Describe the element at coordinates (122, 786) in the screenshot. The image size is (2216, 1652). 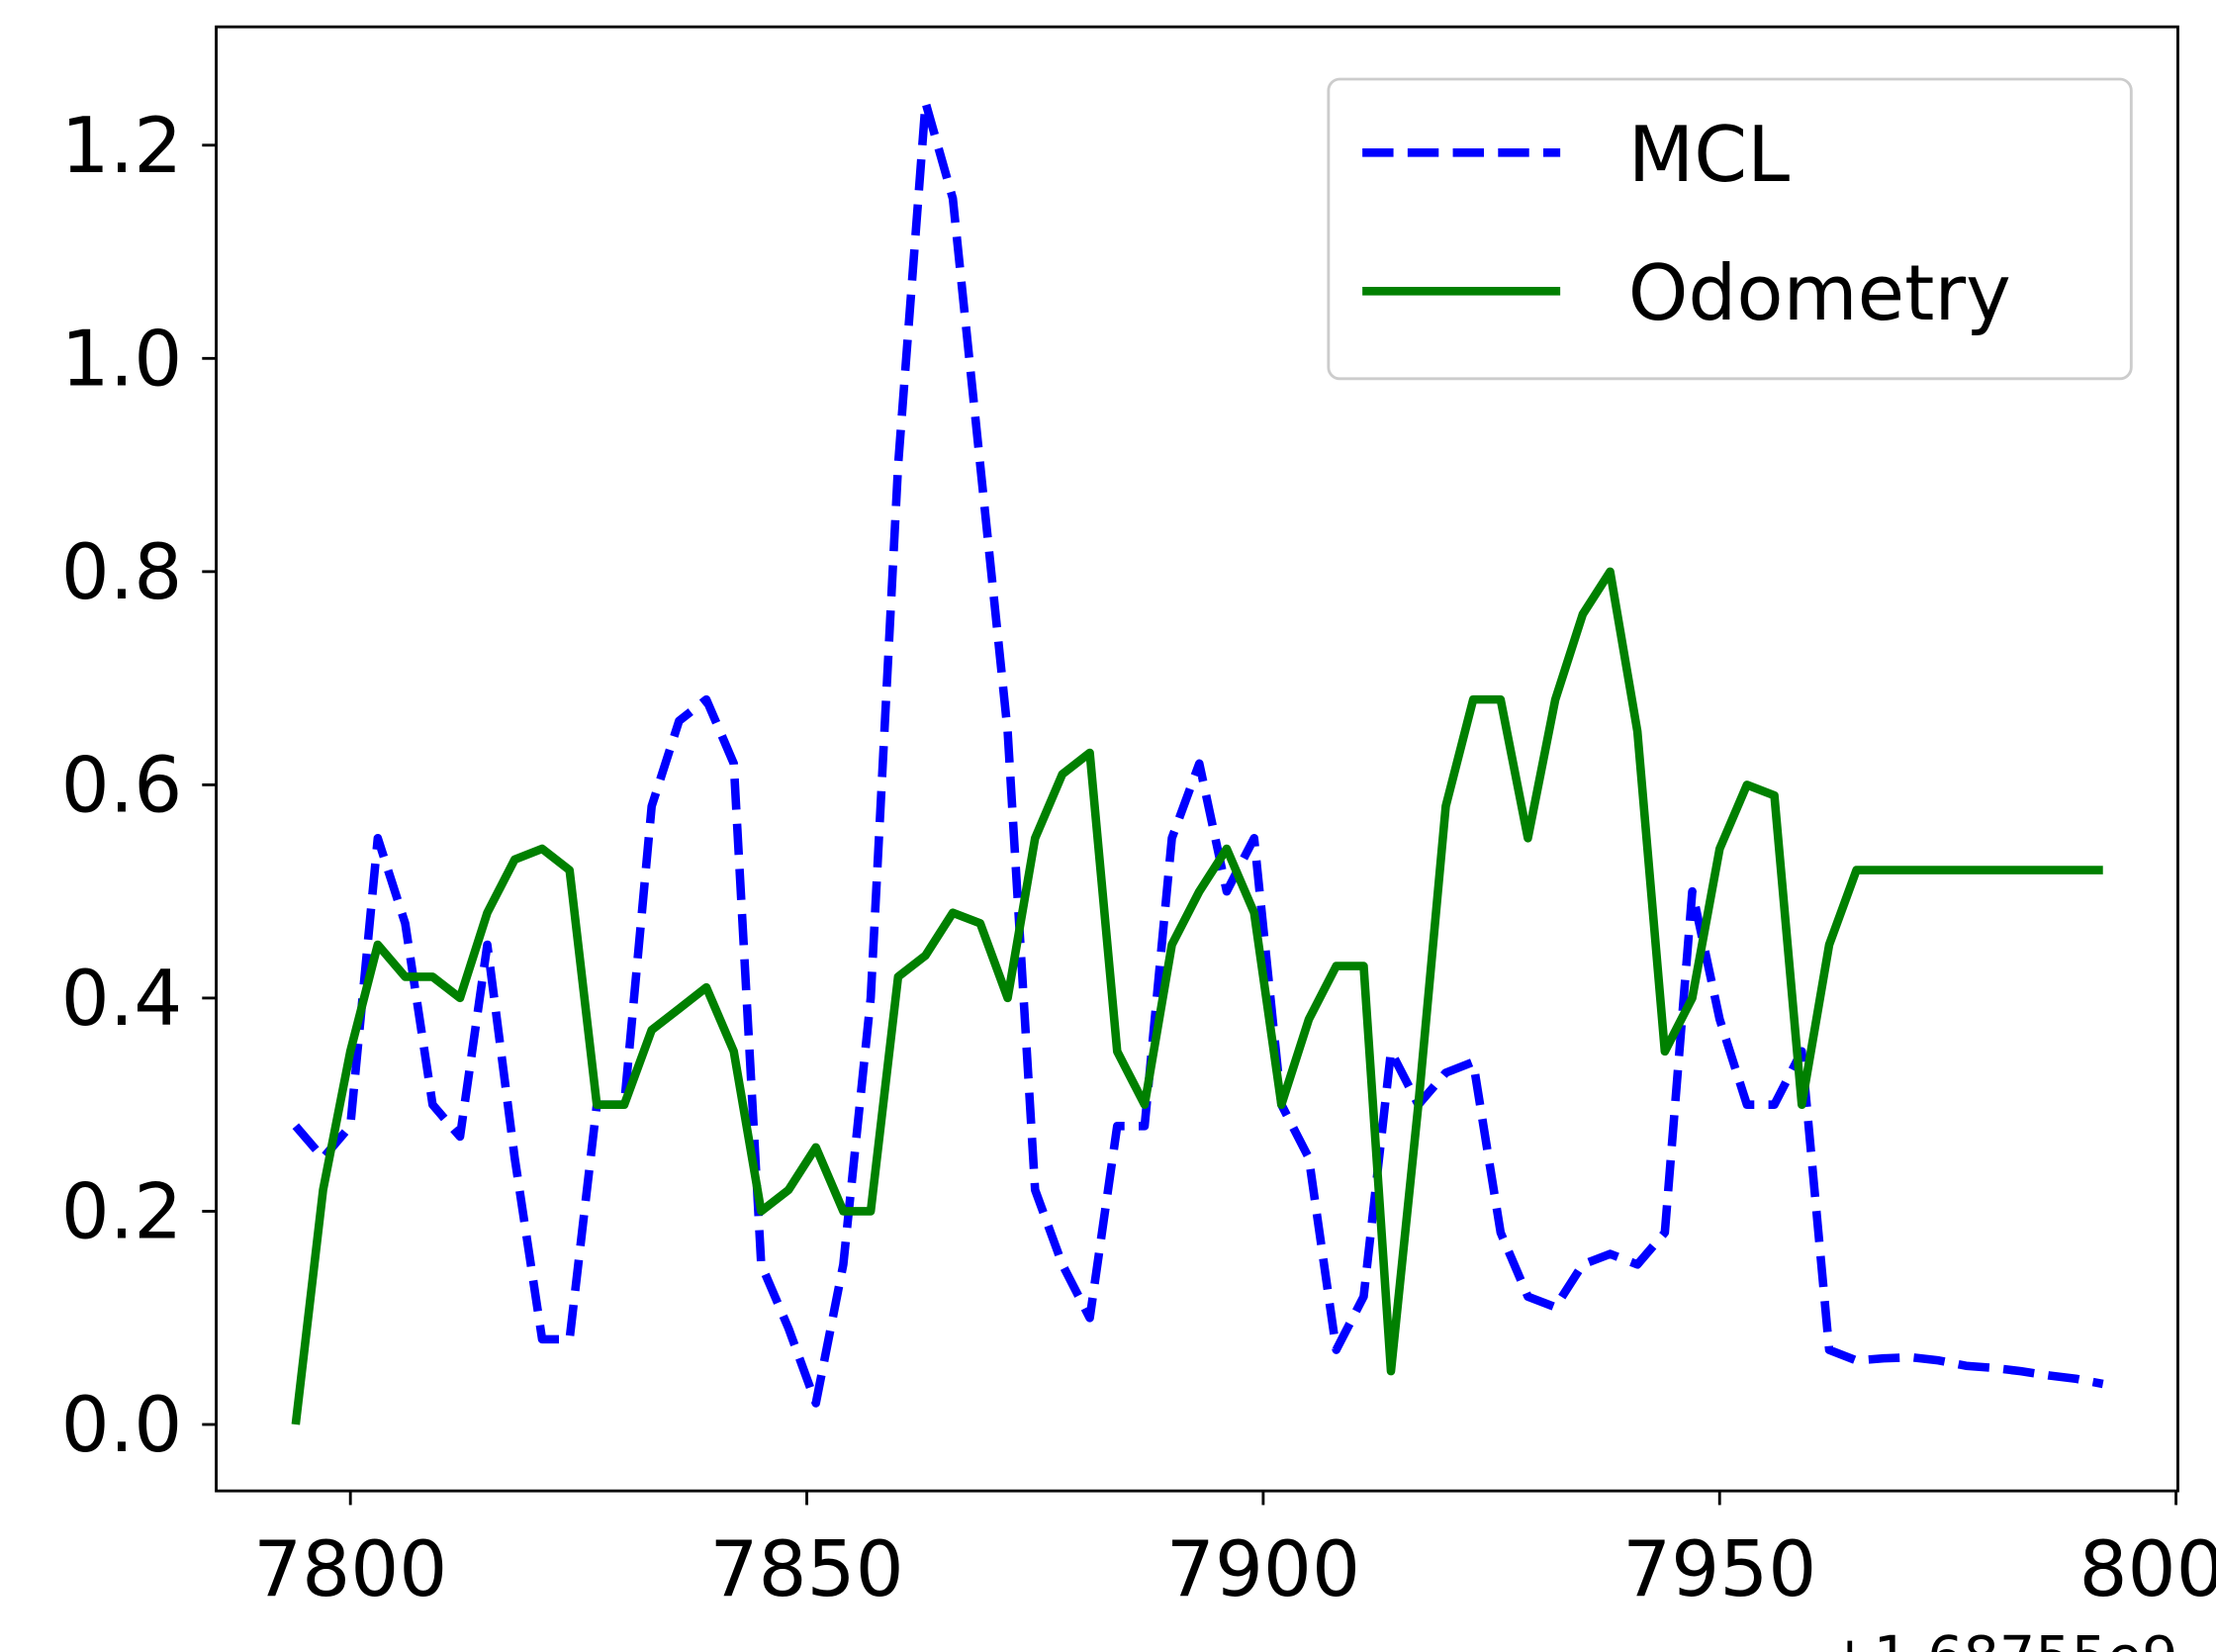
I see `y-tick-label: 0.6` at that location.